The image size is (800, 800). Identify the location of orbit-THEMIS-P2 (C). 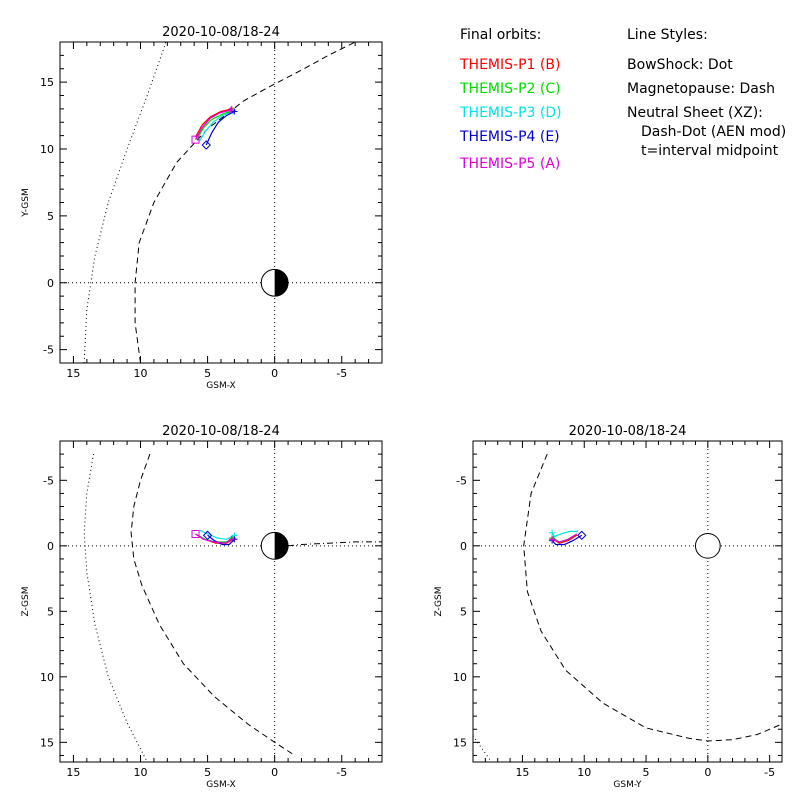
(215, 124).